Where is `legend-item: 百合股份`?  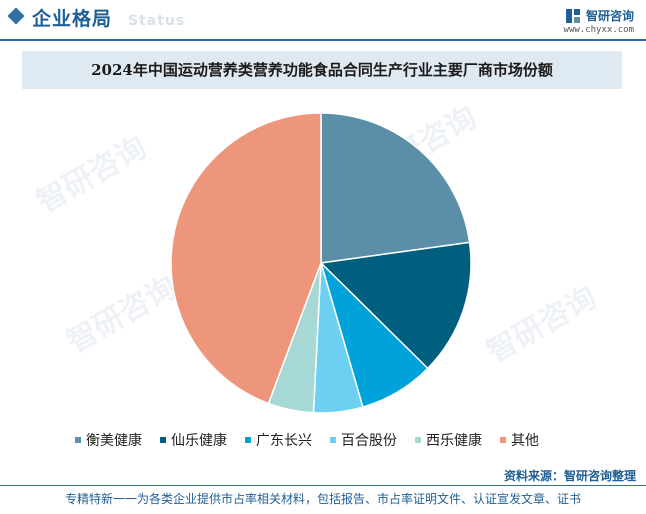 legend-item: 百合股份 is located at coordinates (363, 440).